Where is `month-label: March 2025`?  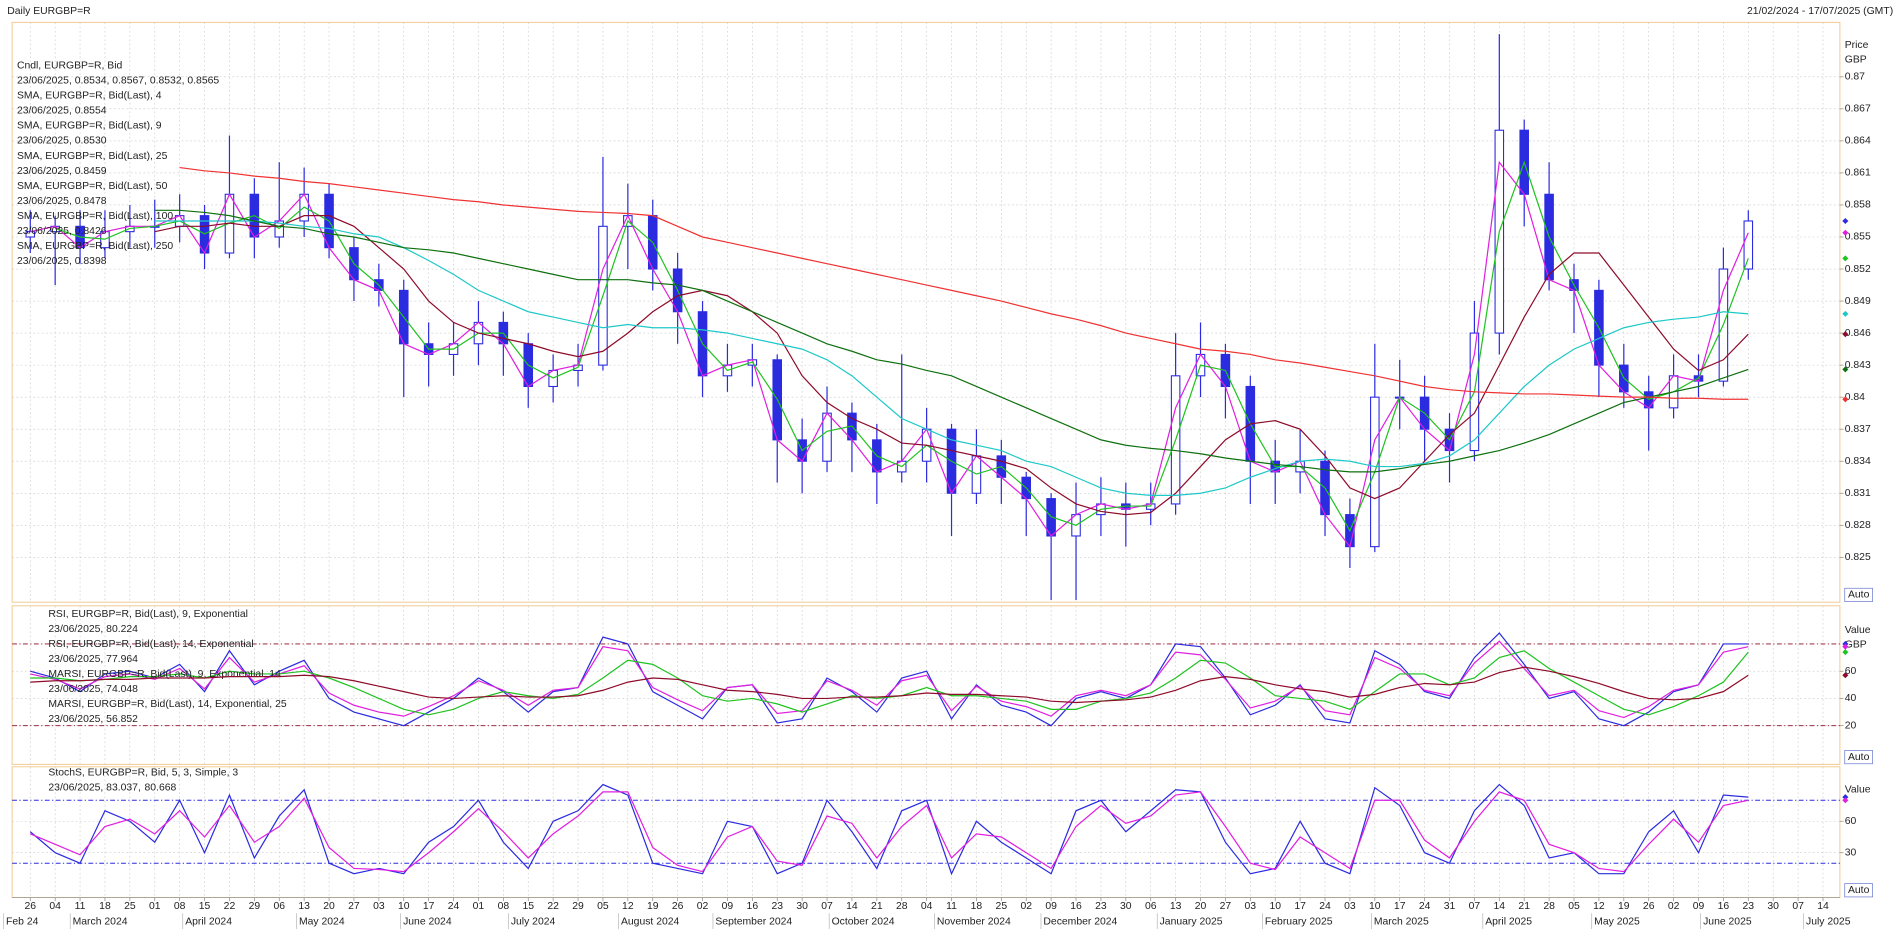
month-label: March 2025 is located at coordinates (1401, 921).